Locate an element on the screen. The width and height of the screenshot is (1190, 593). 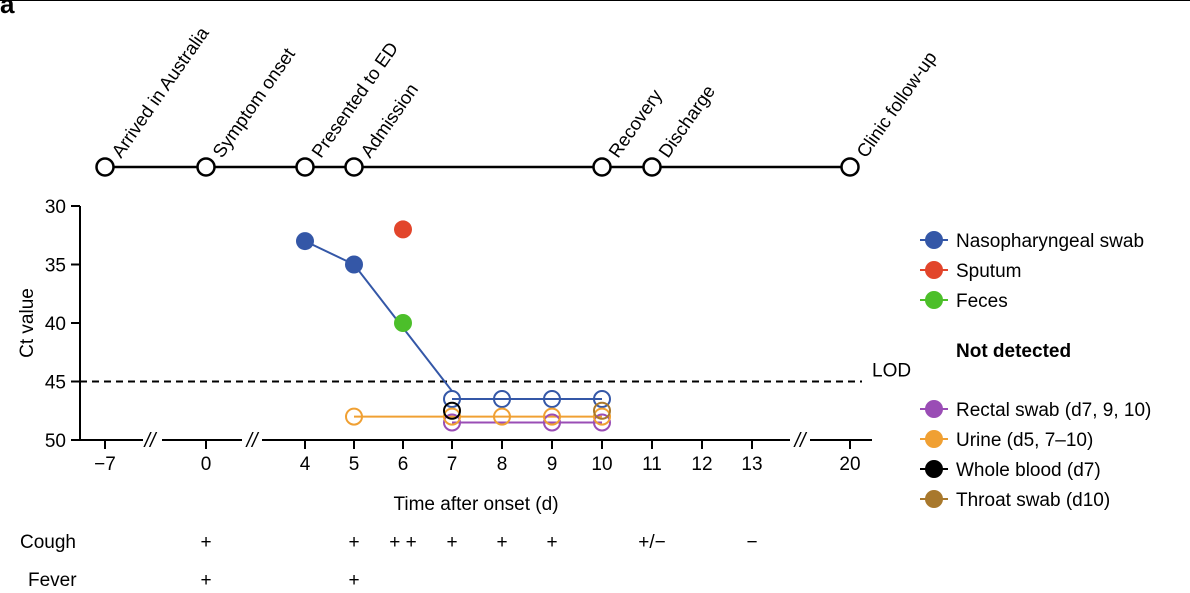
x-tick-label: 6 is located at coordinates (403, 464).